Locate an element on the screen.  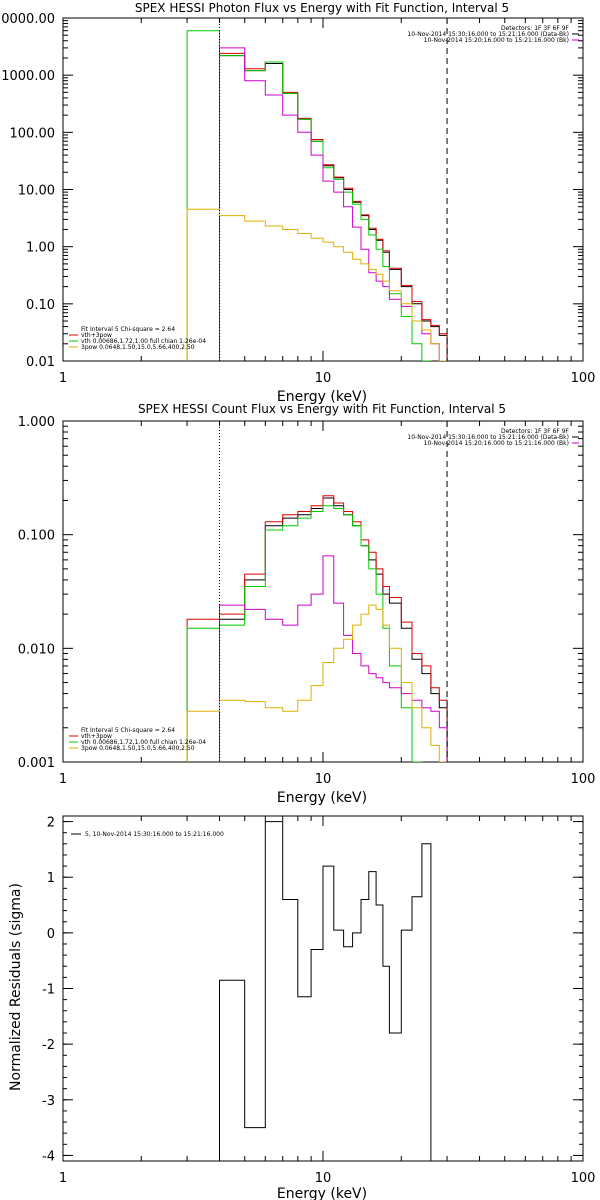
y-tick-label: -1 is located at coordinates (48, 990).